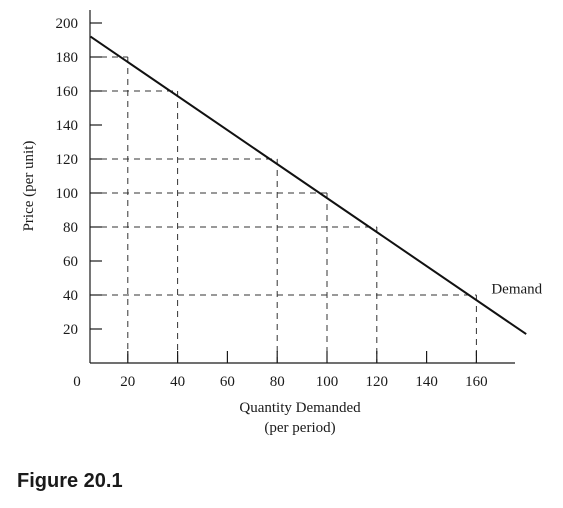 This screenshot has height=508, width=563. I want to click on x-tick-label-60: 60, so click(227, 382).